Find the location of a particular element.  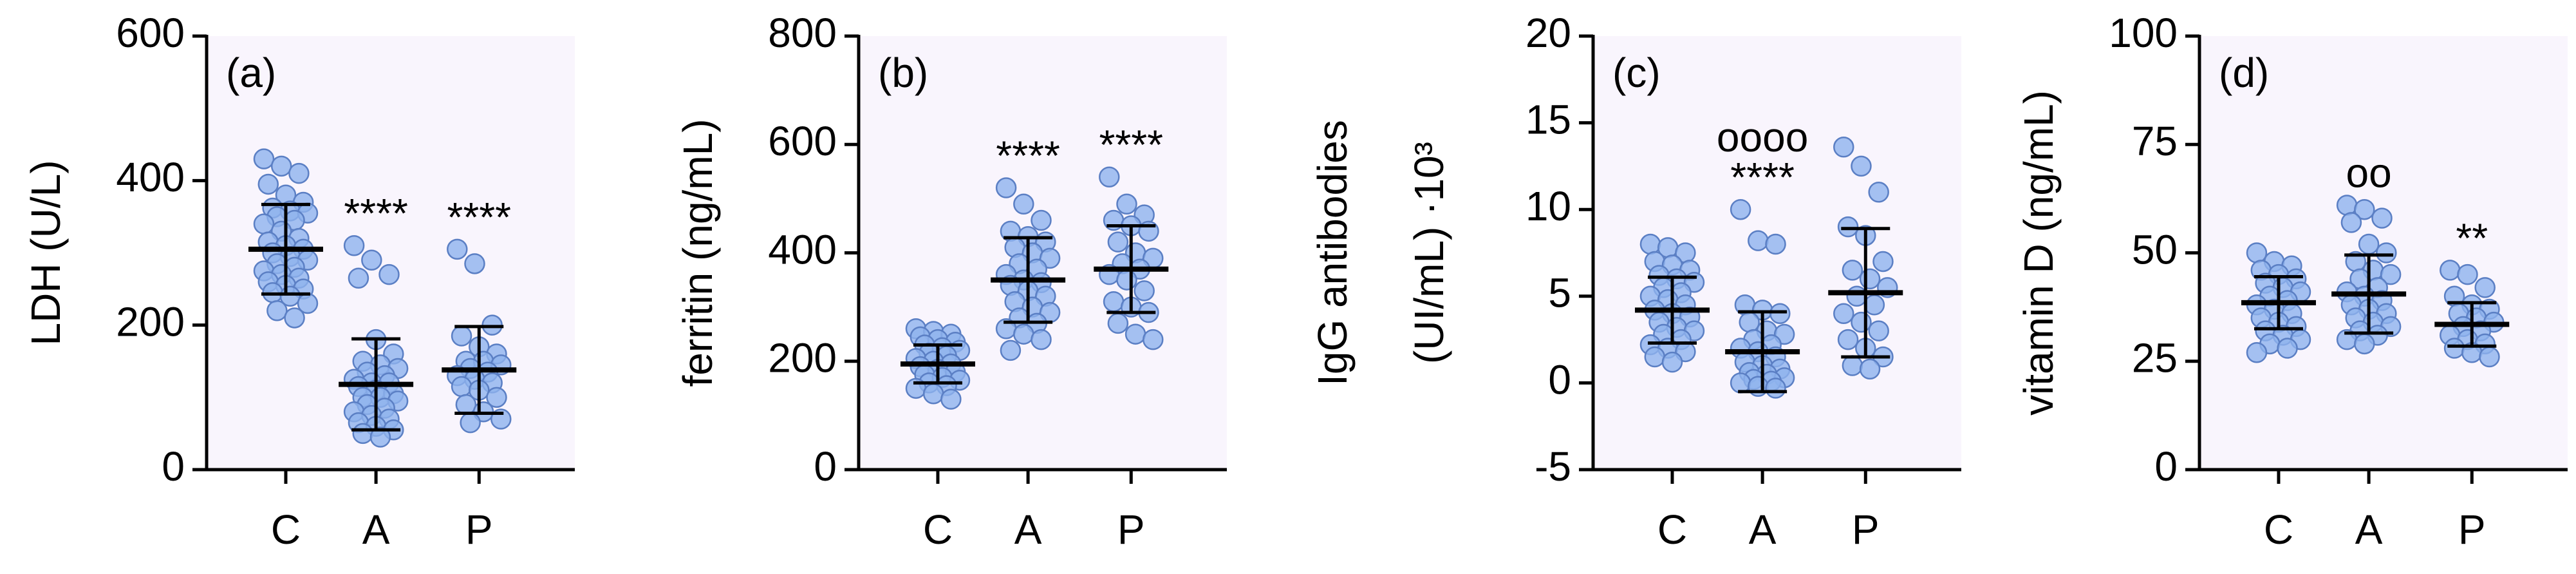

panel-label: (c) is located at coordinates (1637, 73).